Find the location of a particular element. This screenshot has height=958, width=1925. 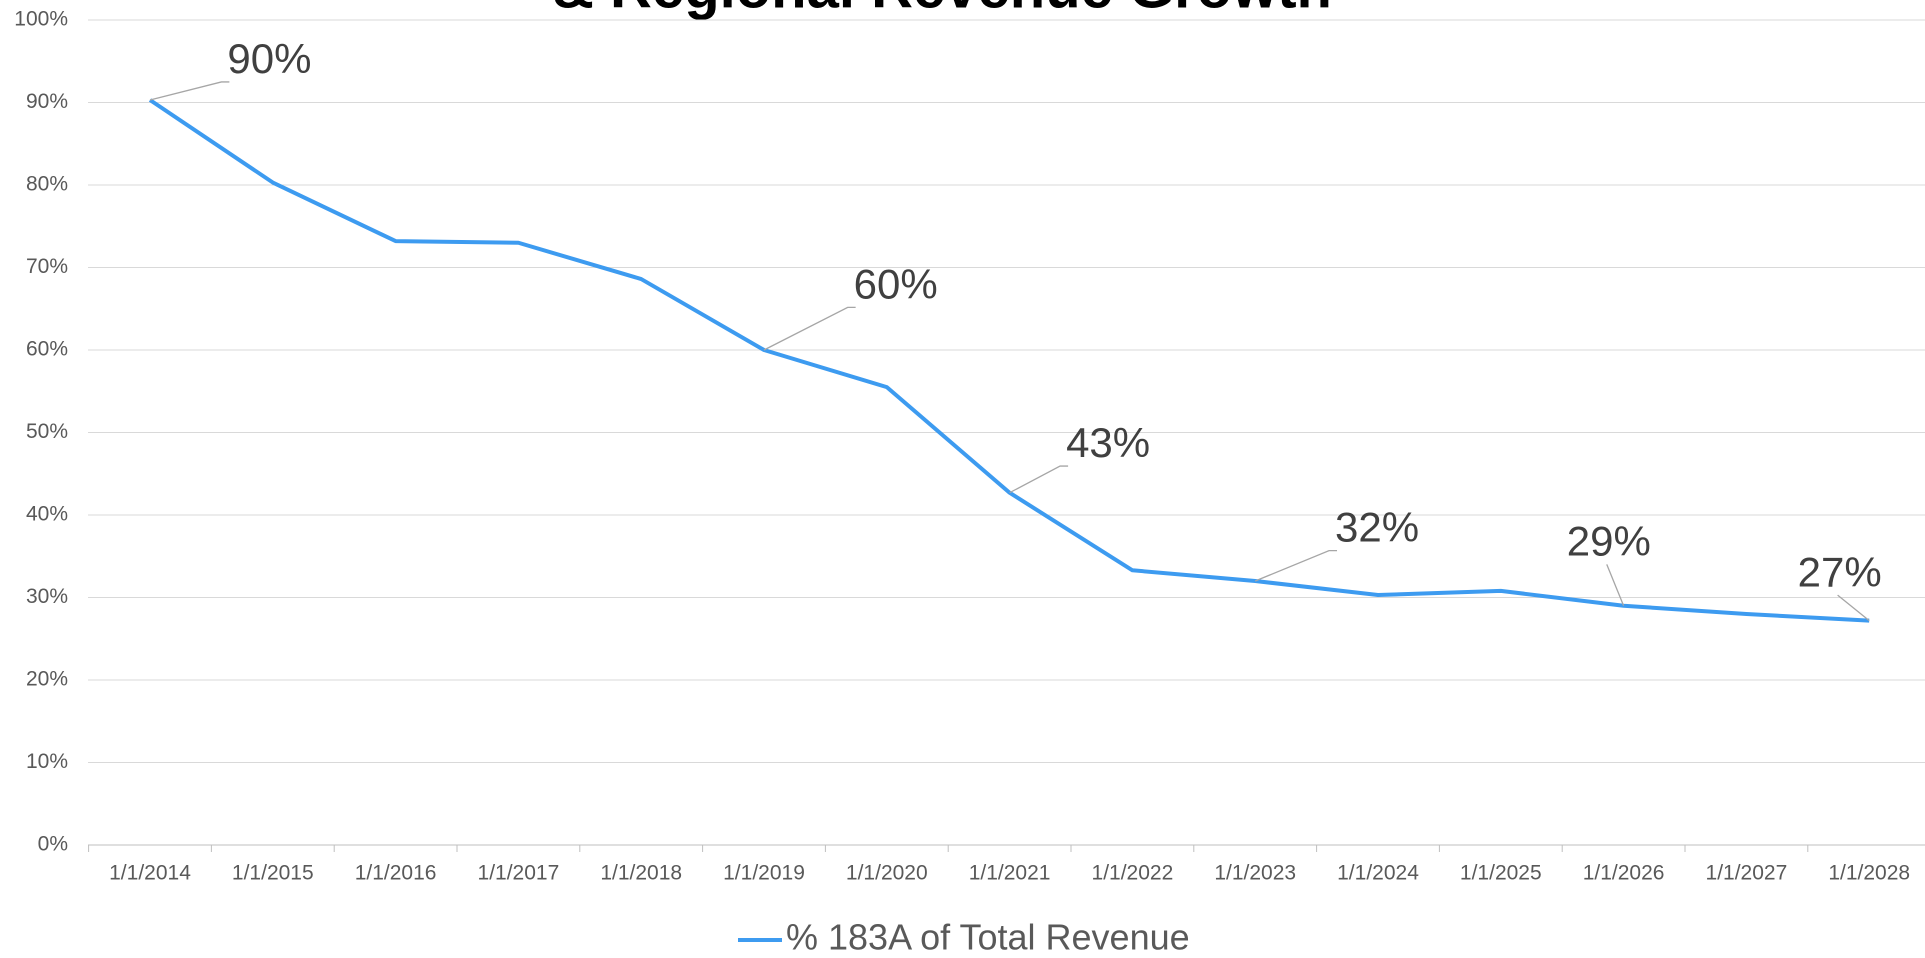

chart-title: & Regional Revenue Growth is located at coordinates (942, 10).